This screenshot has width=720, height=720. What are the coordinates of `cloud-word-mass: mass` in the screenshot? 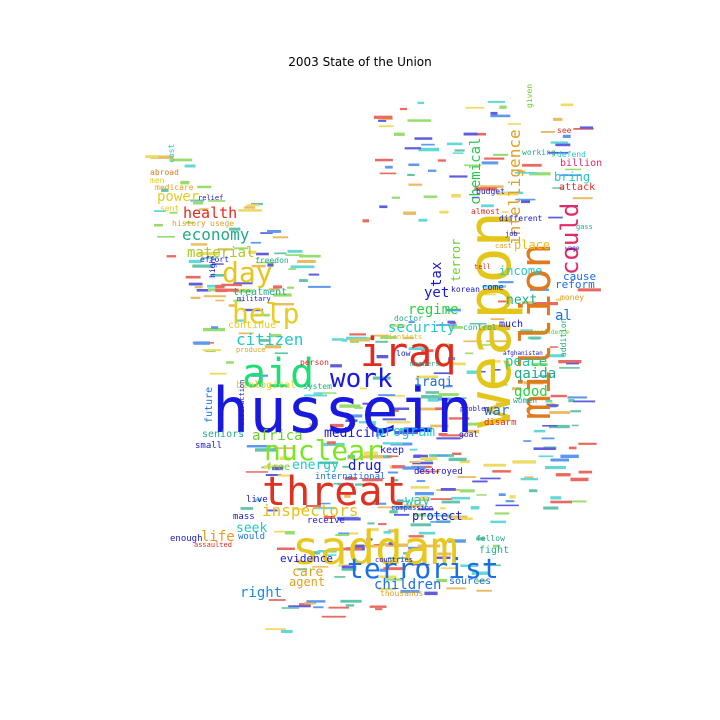 It's located at (244, 517).